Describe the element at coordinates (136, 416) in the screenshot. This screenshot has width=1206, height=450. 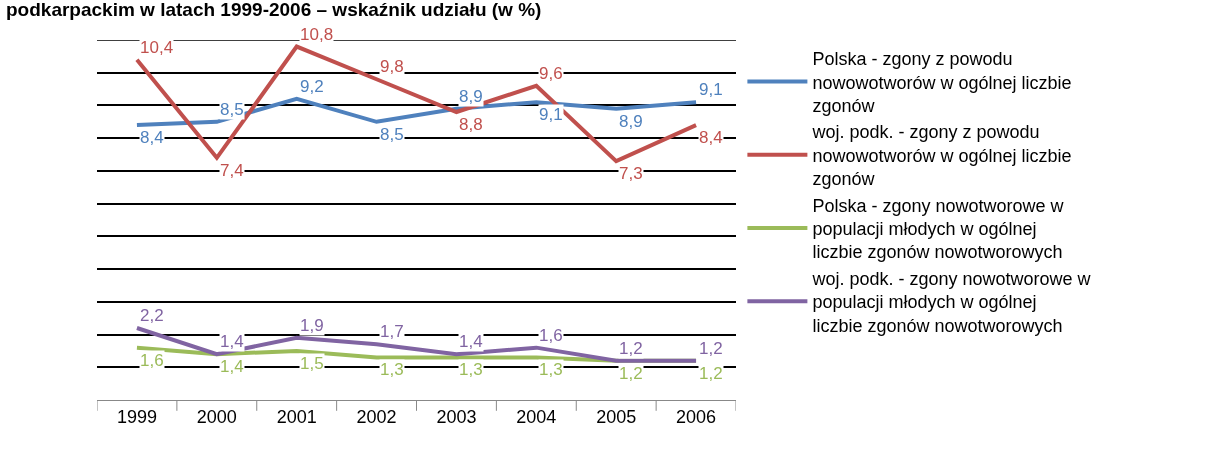
I see `x-tick-label: 1999` at that location.